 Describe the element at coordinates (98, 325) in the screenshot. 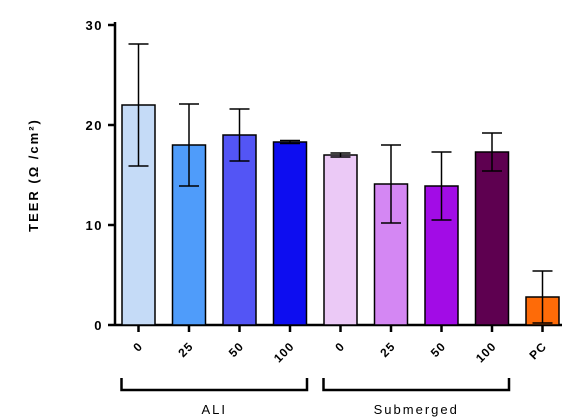

I see `y-tick-label: 0` at that location.